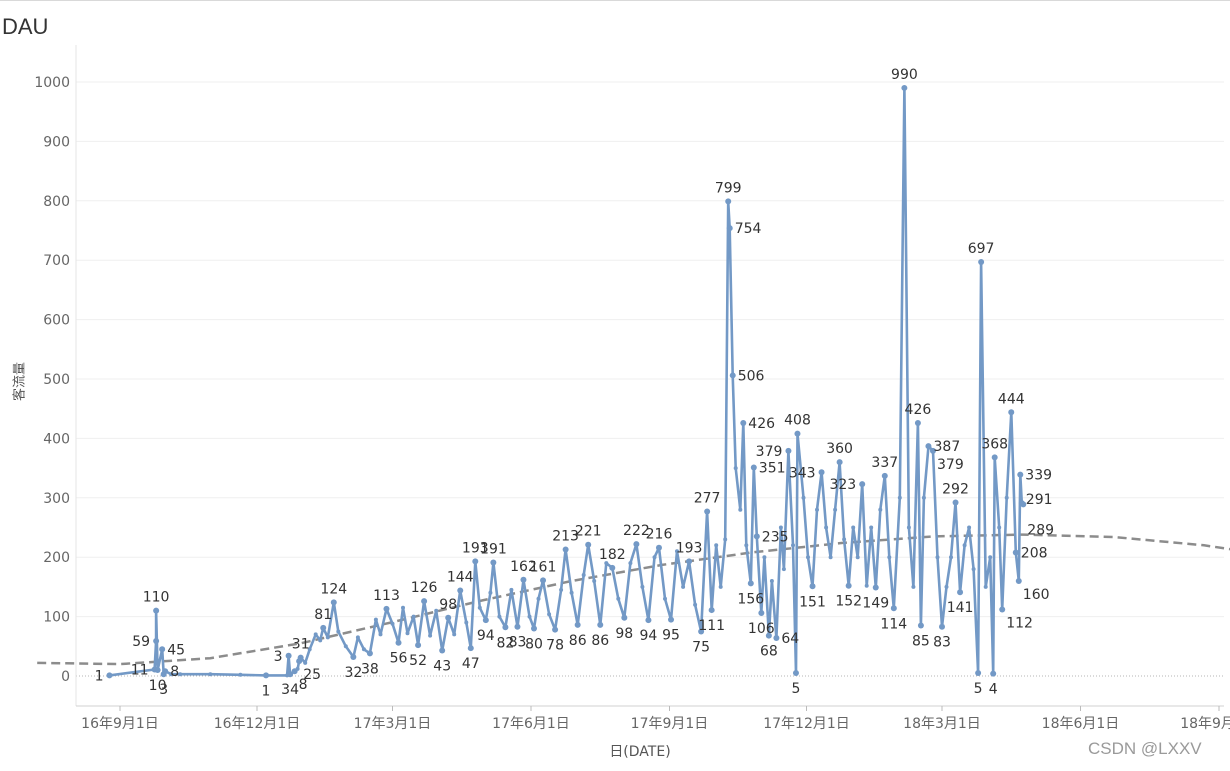  I want to click on data-label: 368, so click(994, 444).